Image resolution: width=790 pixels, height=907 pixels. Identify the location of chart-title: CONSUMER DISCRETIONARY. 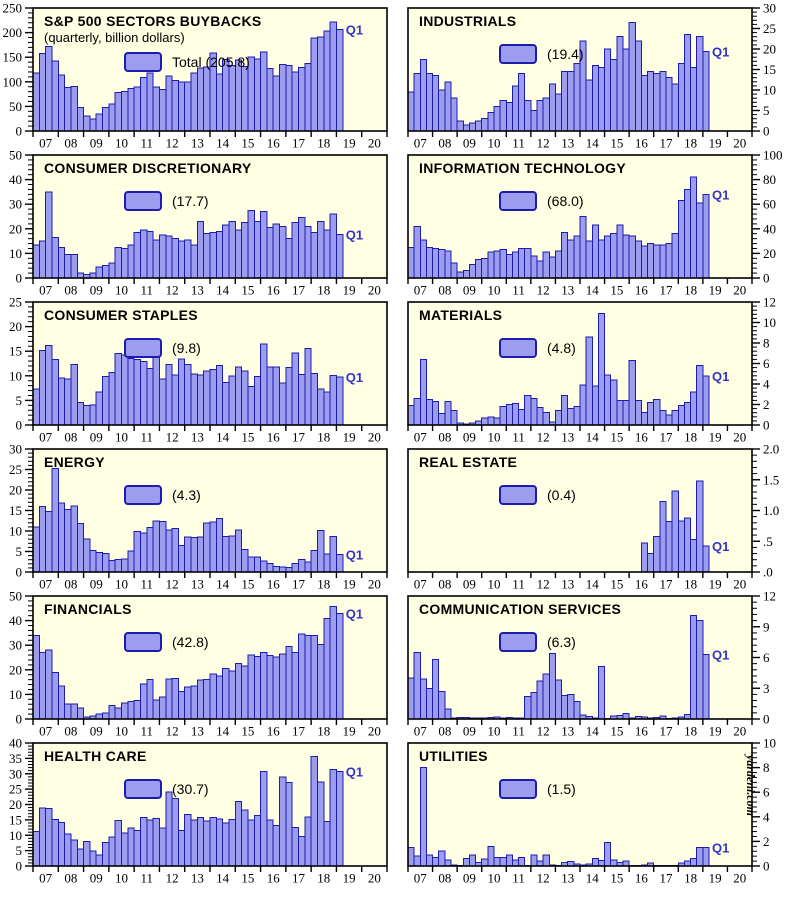
(148, 168).